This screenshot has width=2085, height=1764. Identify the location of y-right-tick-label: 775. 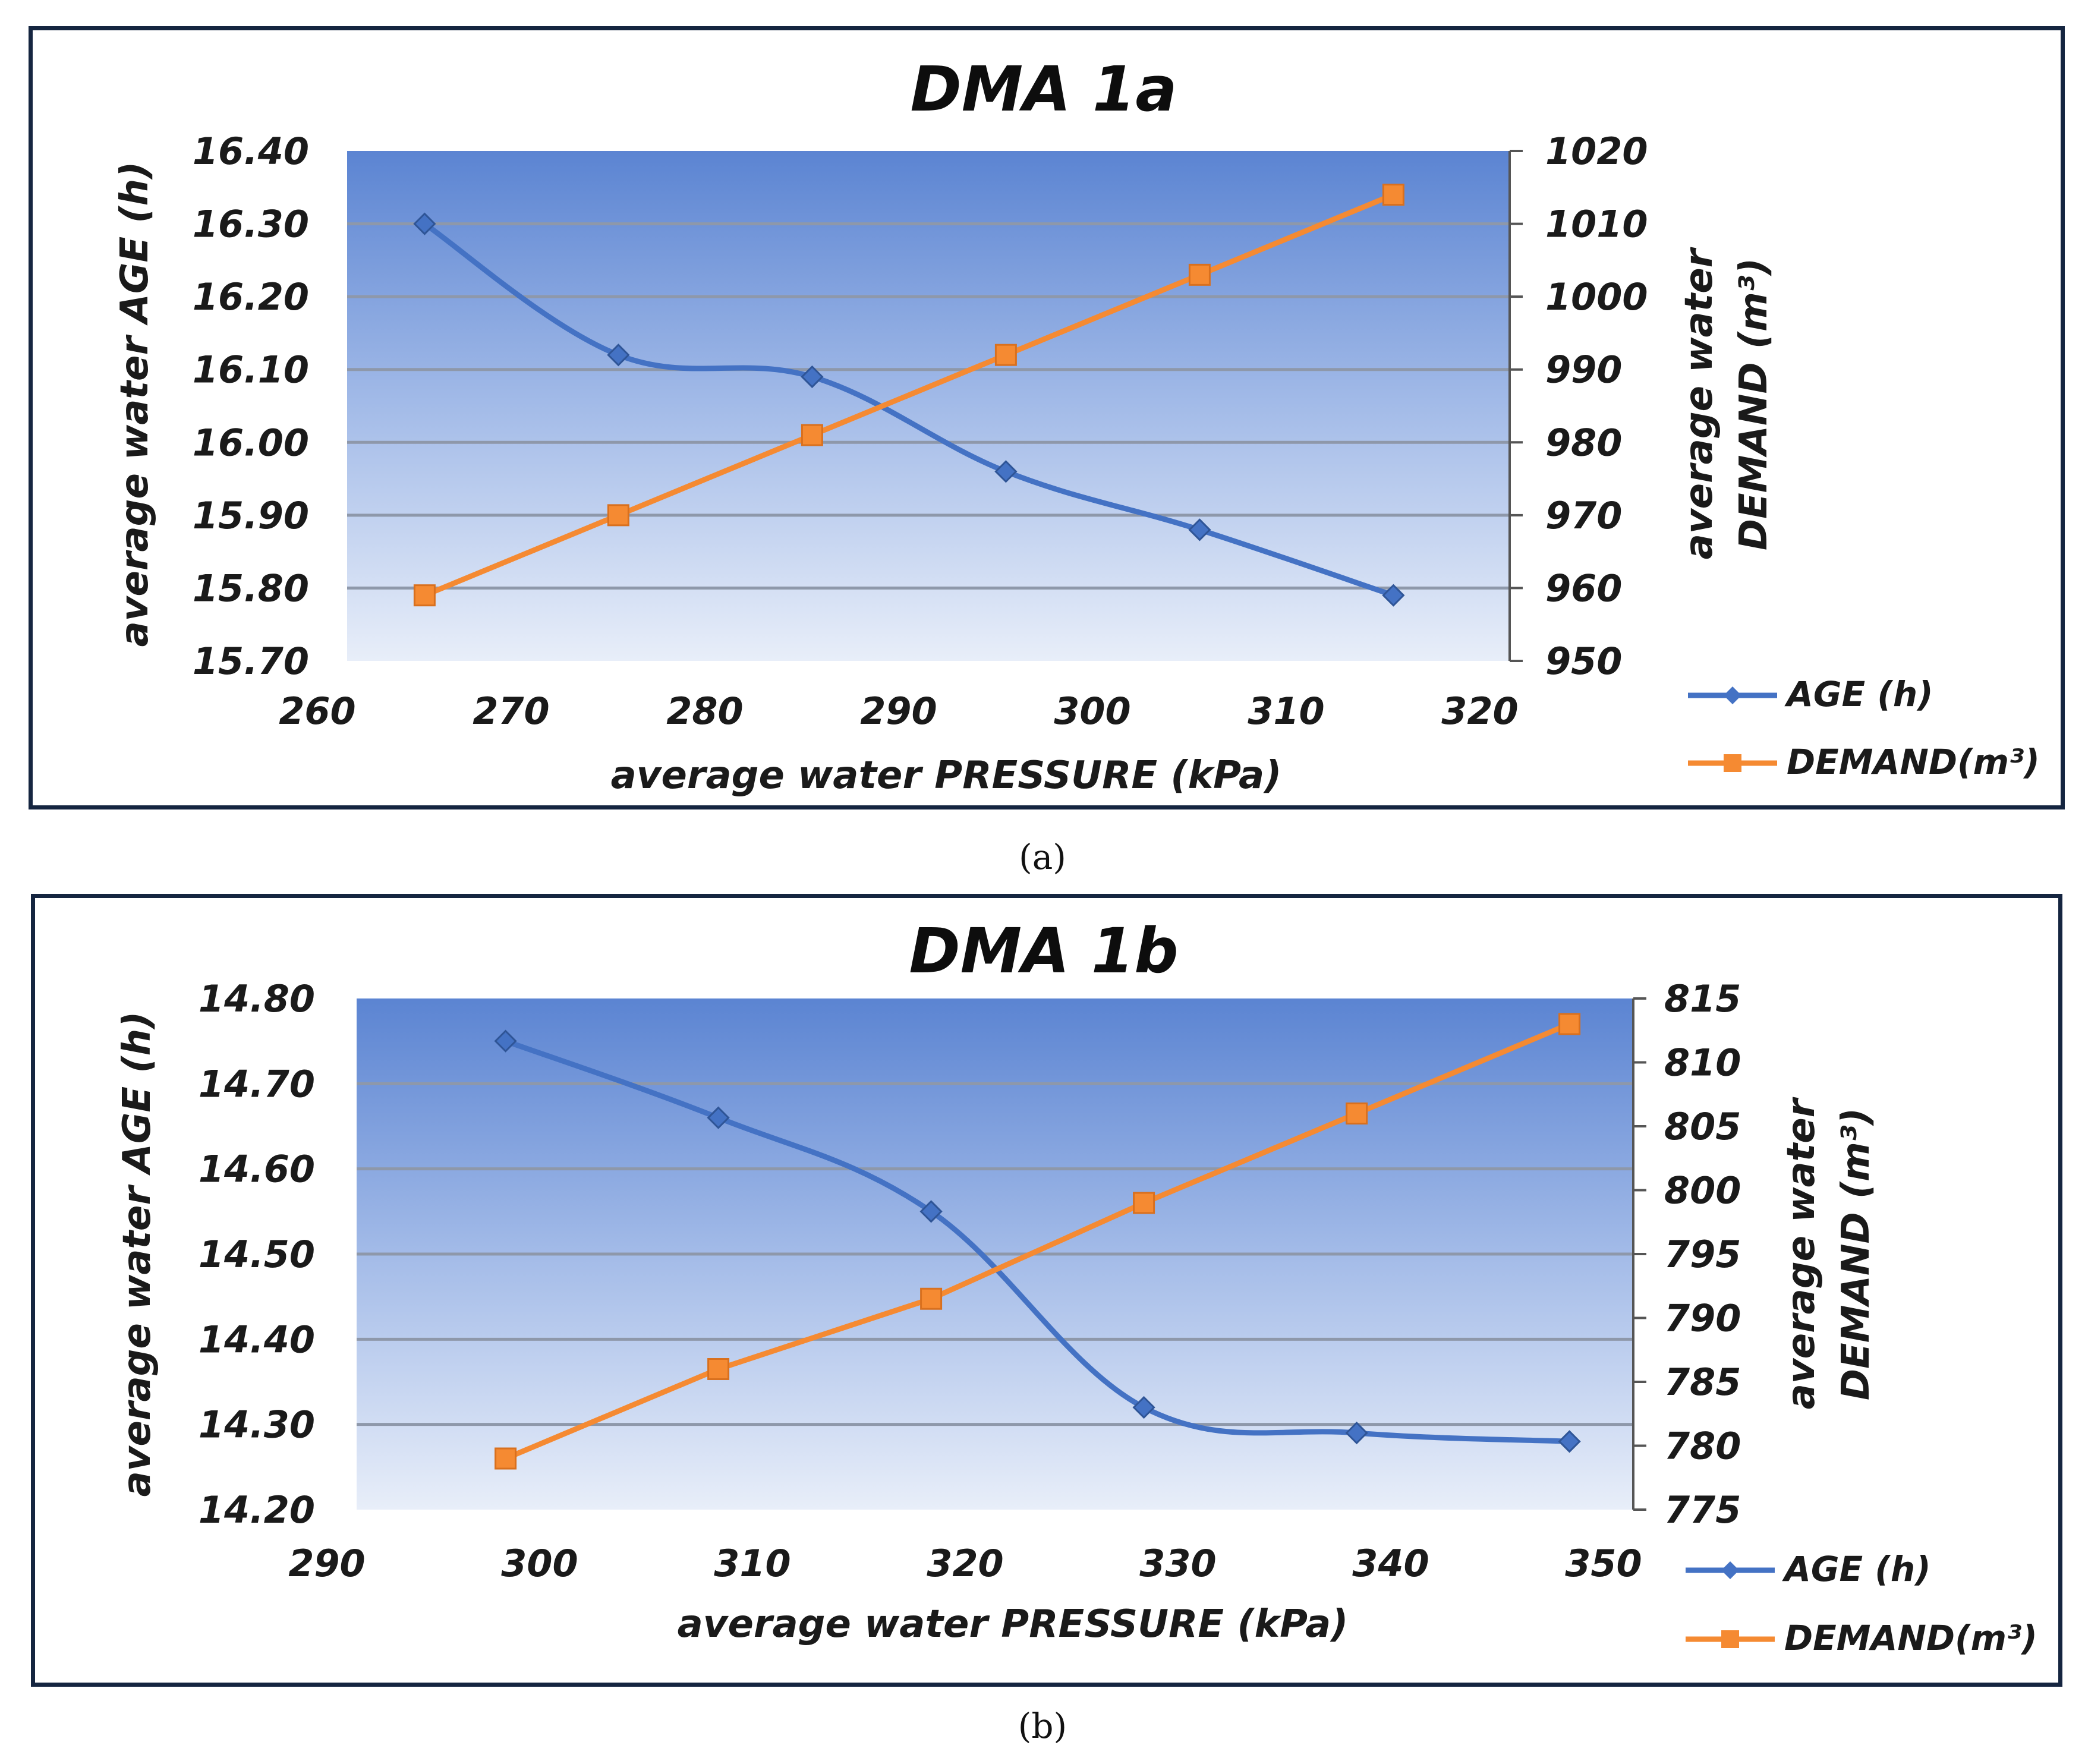
(1703, 1510).